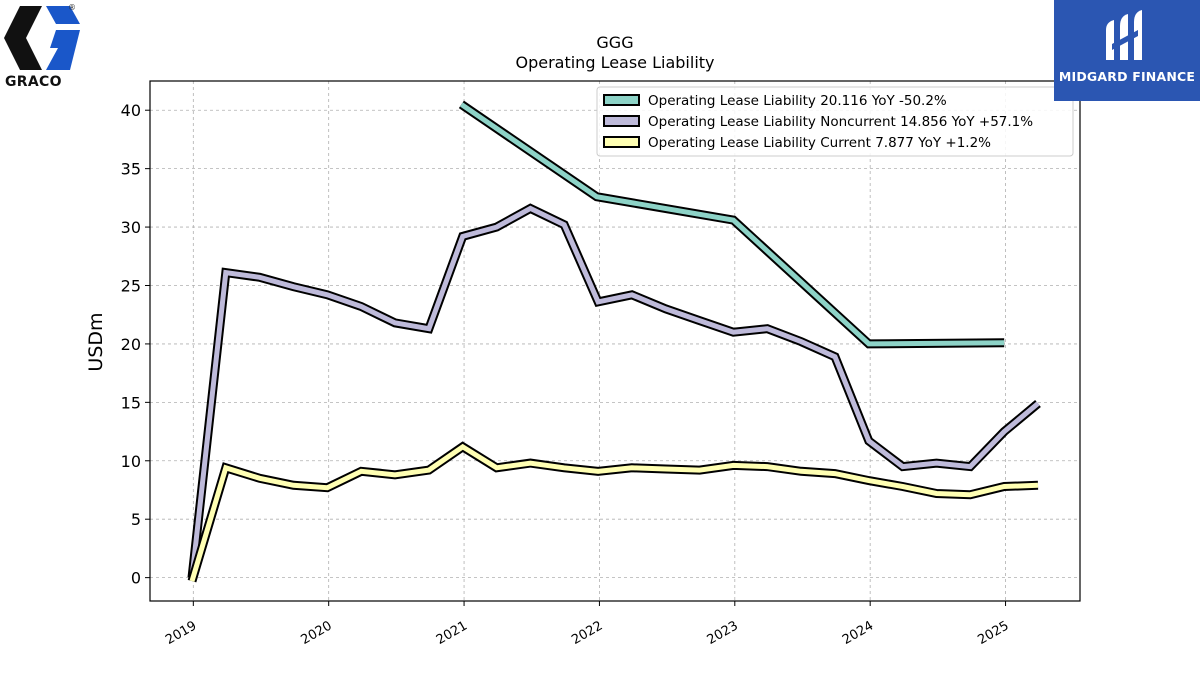 This screenshot has height=675, width=1200. What do you see at coordinates (587, 633) in the screenshot?
I see `x-tick-label: 2022` at bounding box center [587, 633].